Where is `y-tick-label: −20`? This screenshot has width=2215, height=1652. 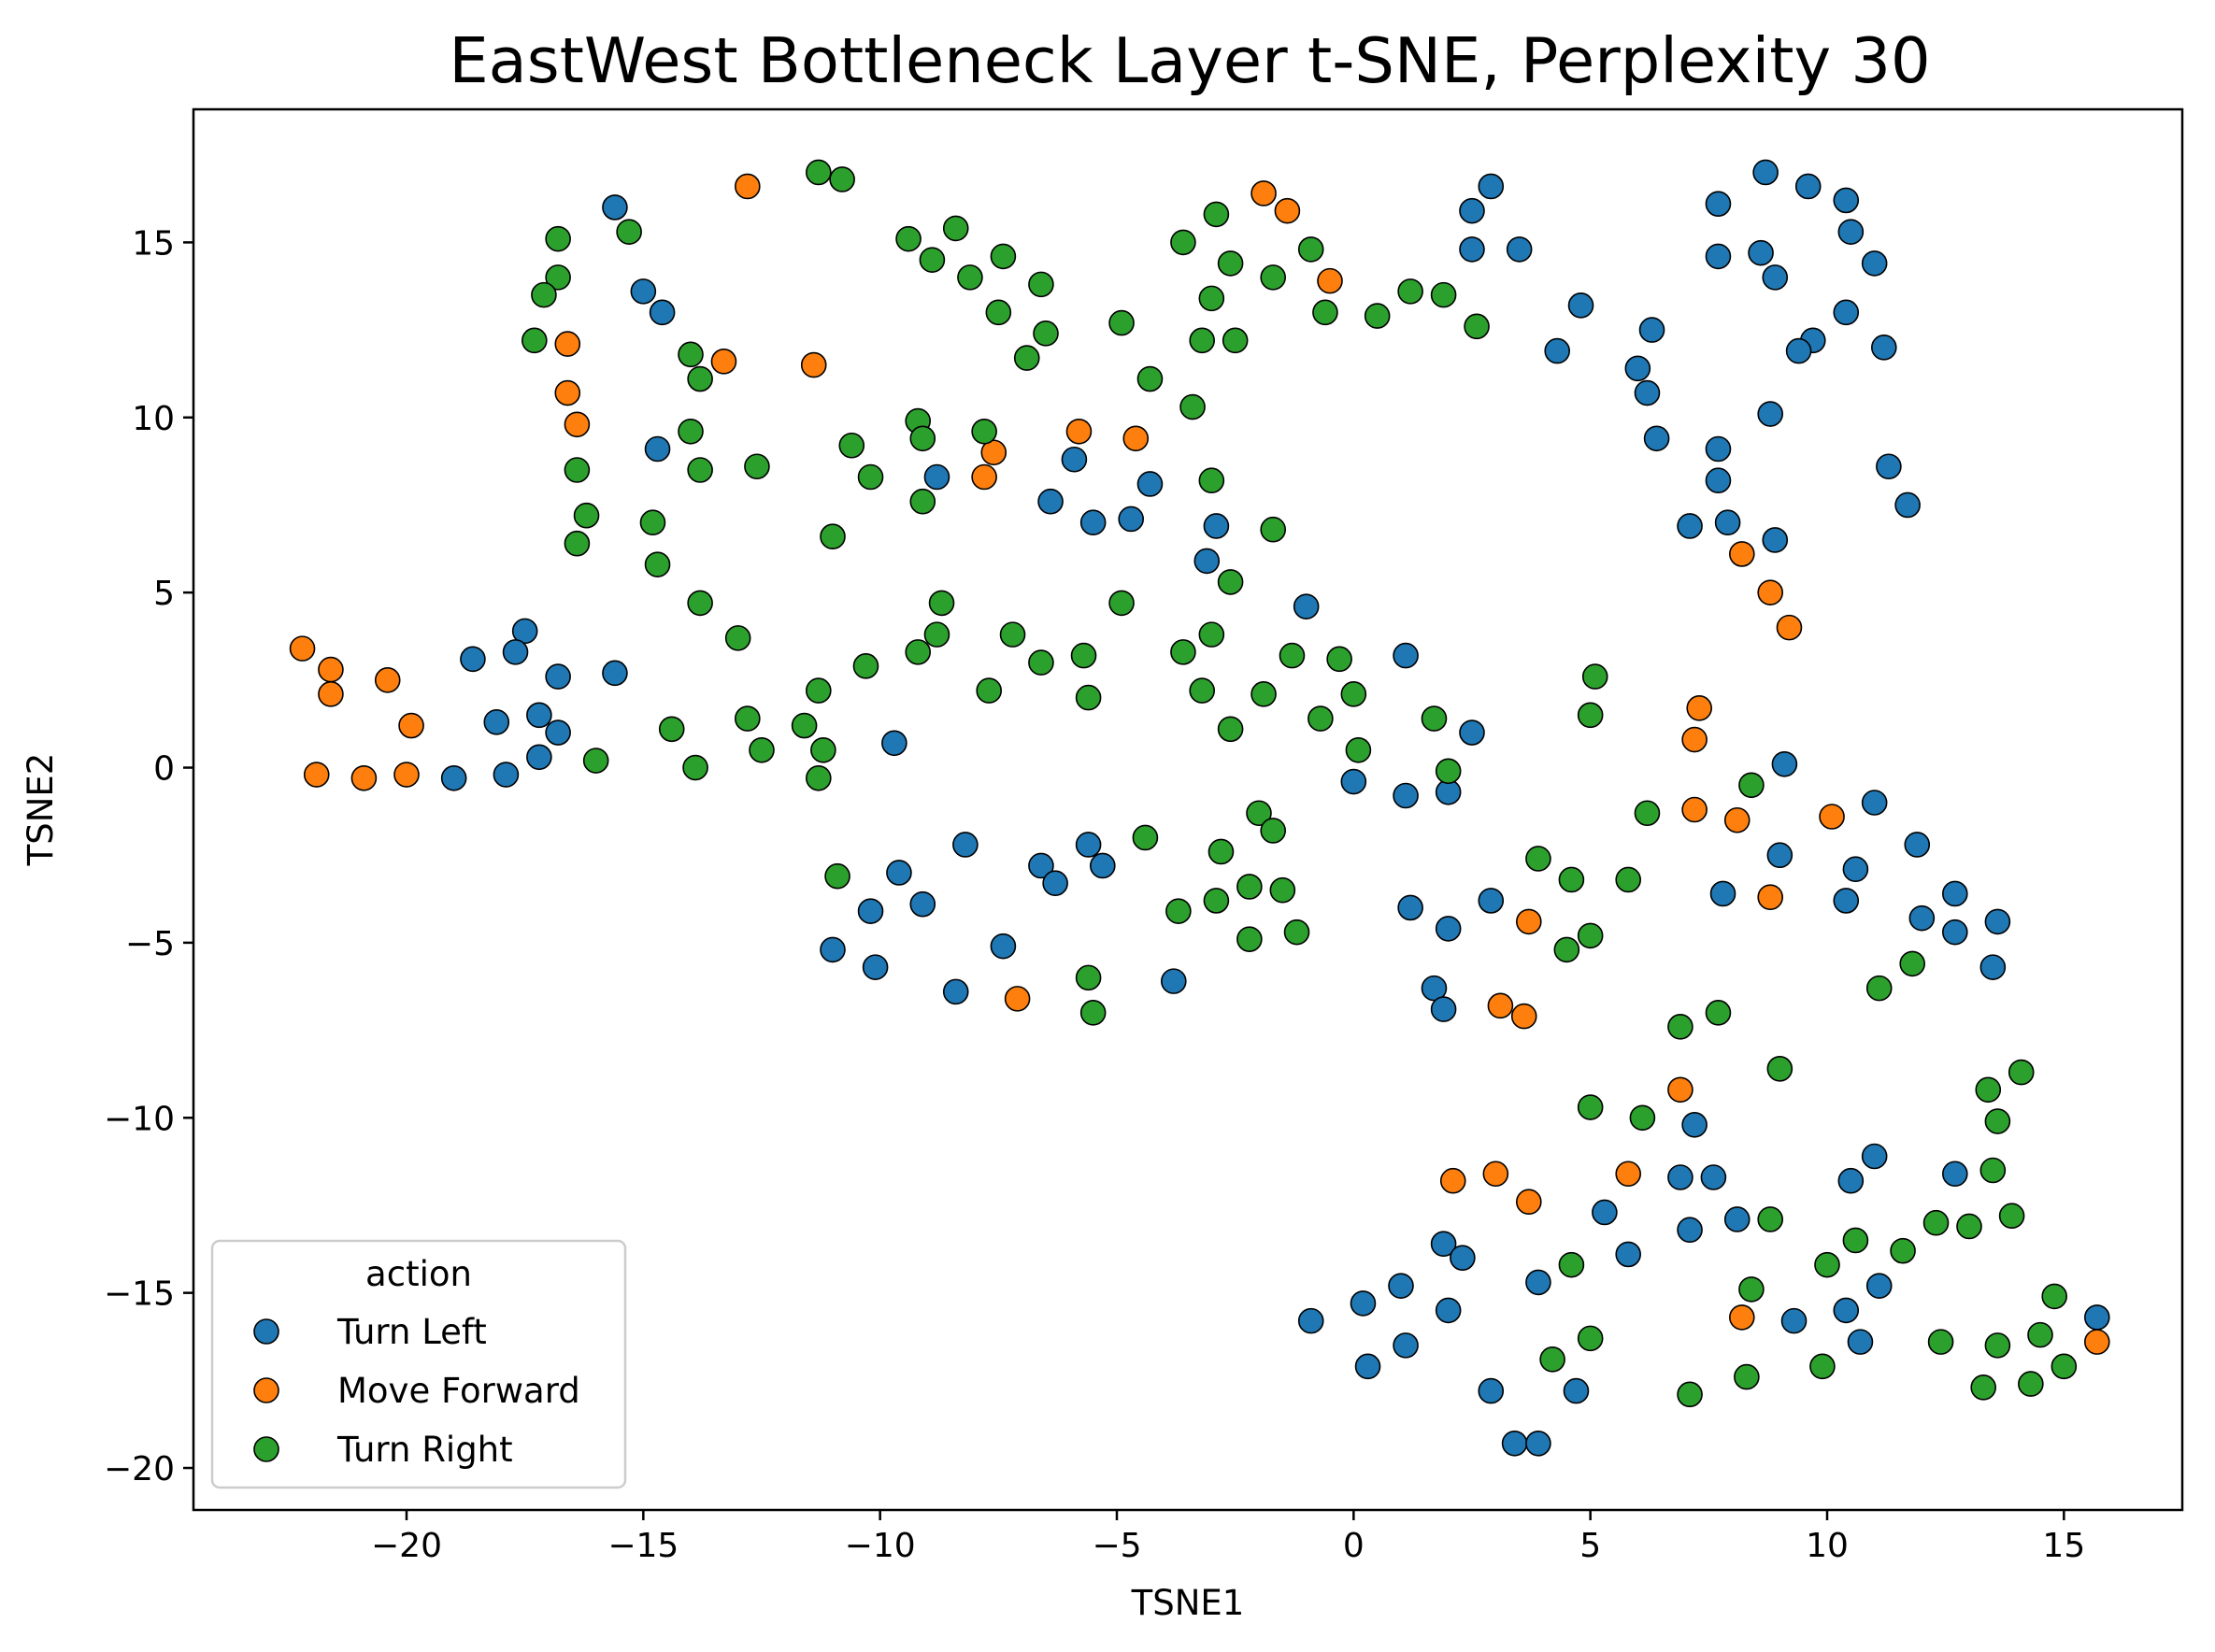 y-tick-label: −20 is located at coordinates (140, 1469).